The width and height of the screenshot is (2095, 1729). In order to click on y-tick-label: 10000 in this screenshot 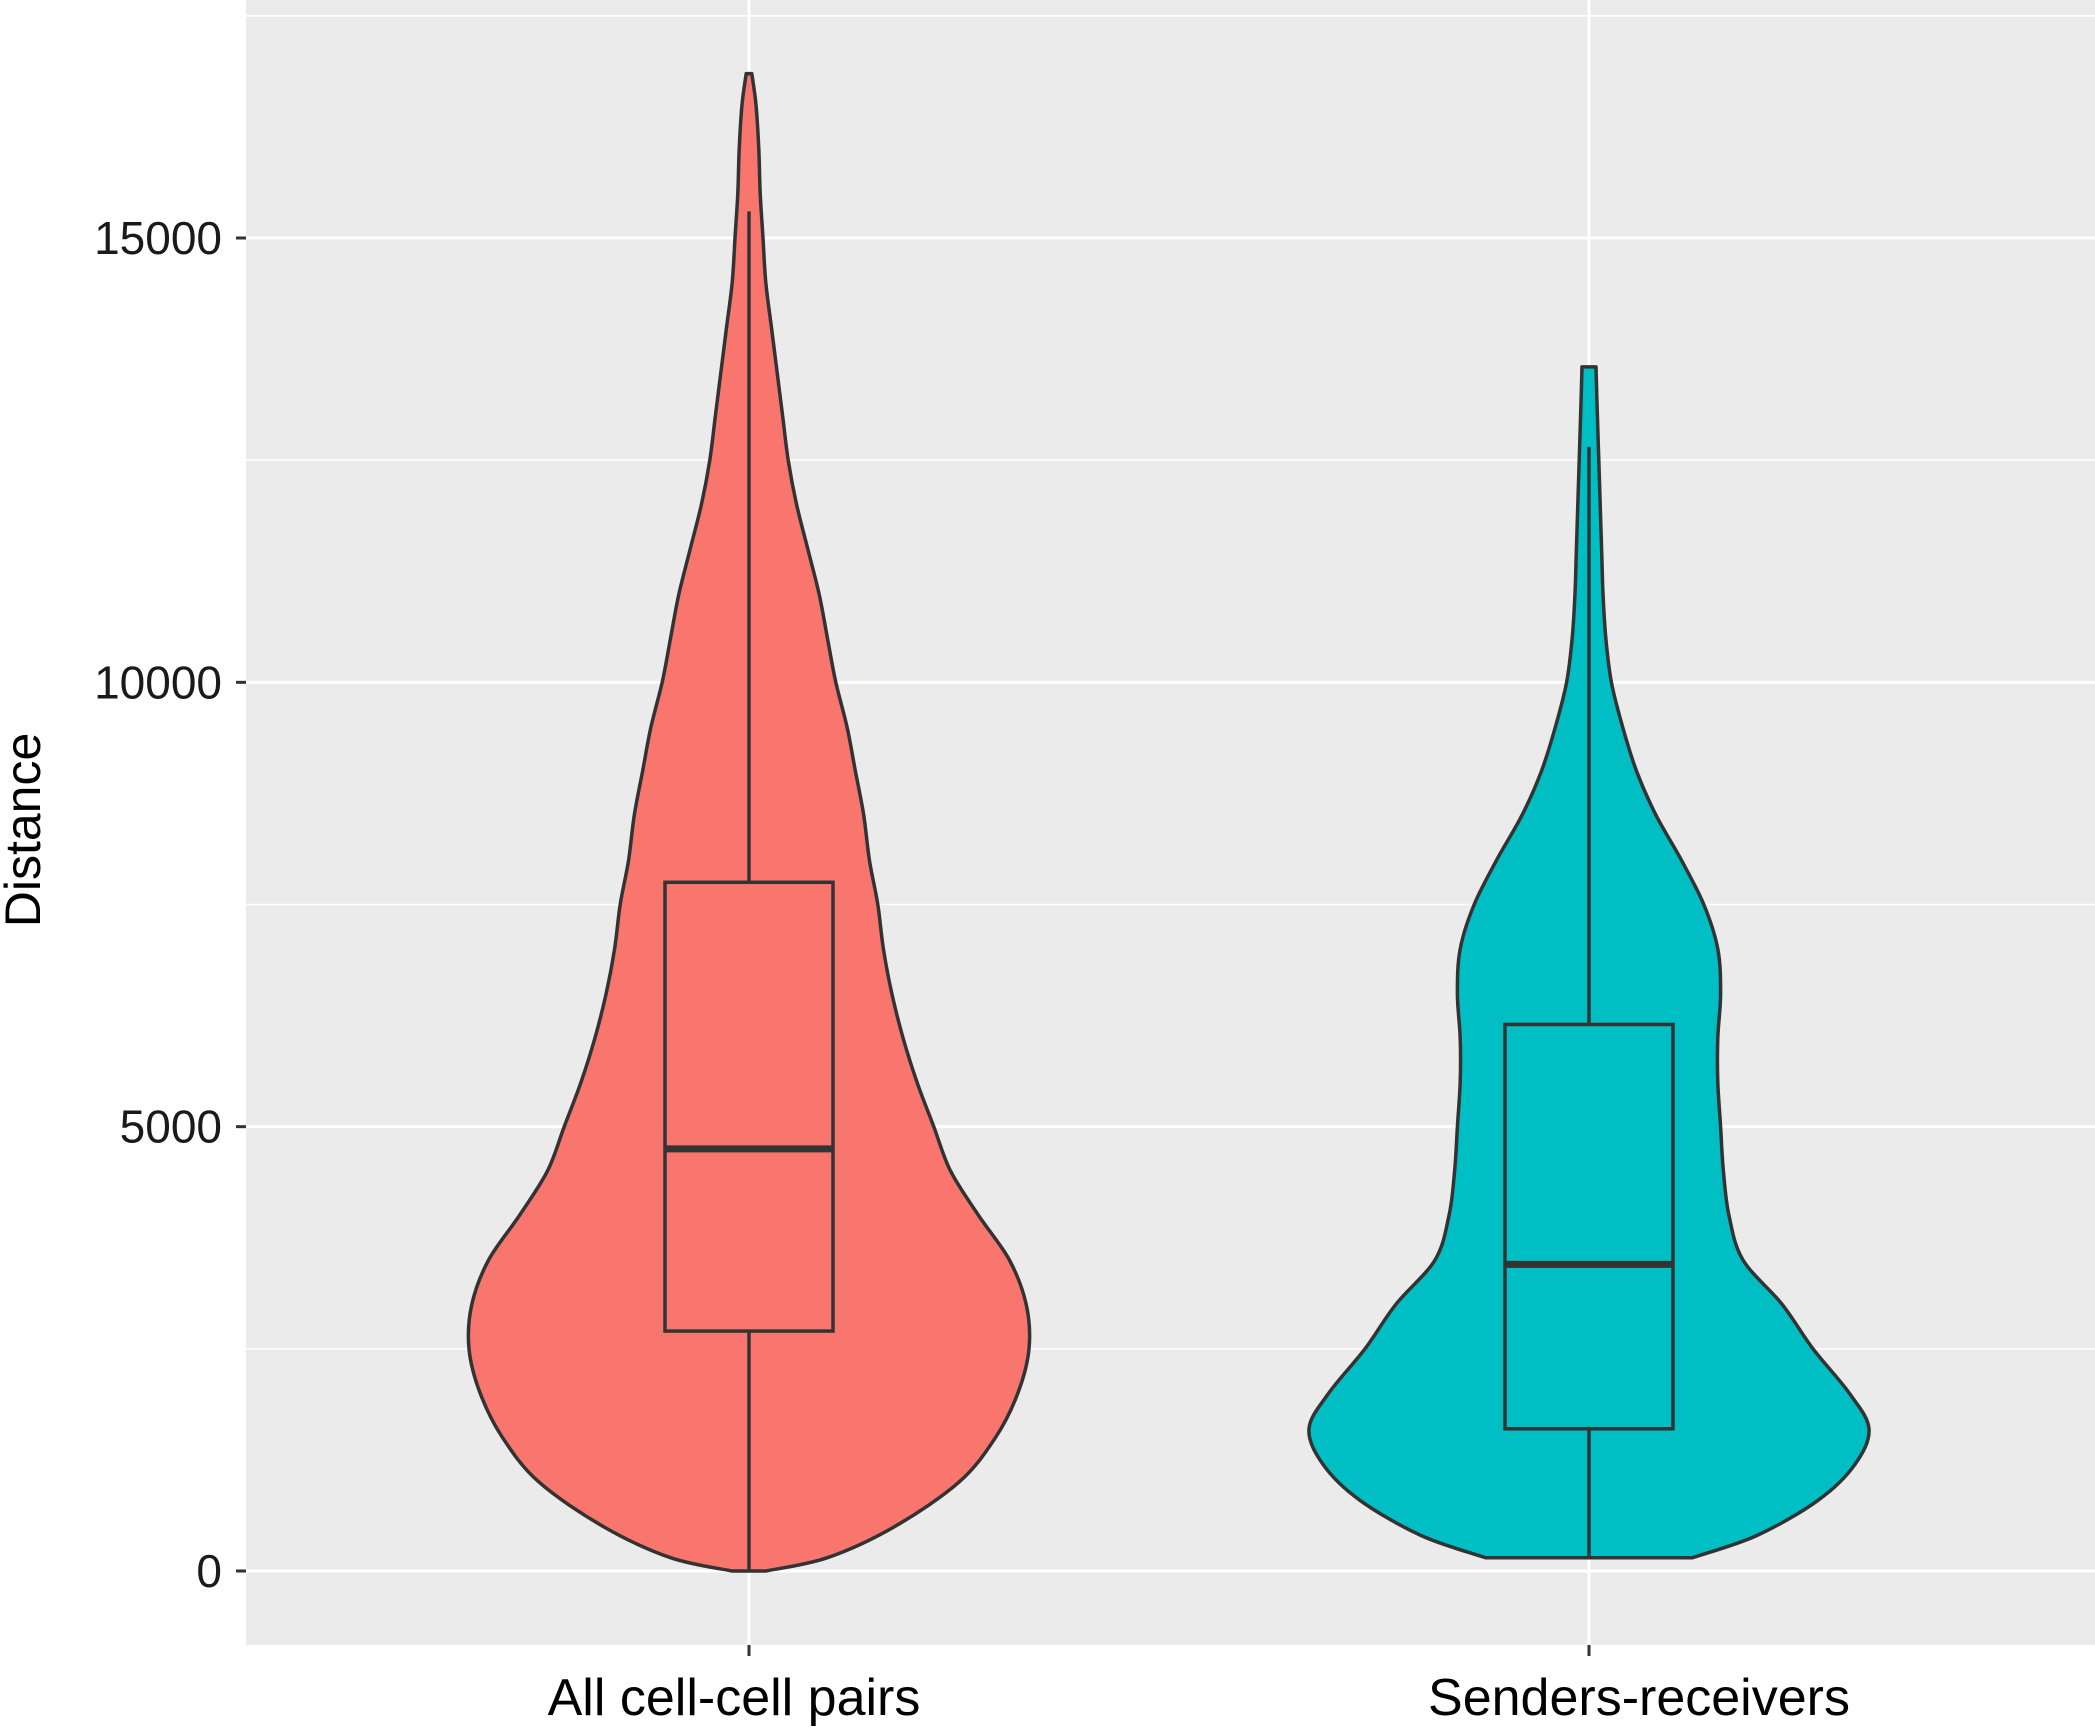, I will do `click(158, 682)`.